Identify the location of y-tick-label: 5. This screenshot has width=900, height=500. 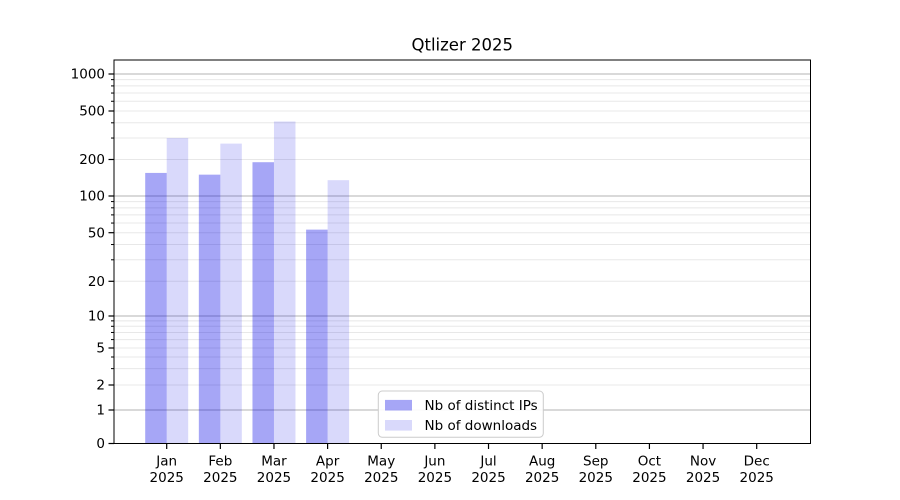
(100, 349).